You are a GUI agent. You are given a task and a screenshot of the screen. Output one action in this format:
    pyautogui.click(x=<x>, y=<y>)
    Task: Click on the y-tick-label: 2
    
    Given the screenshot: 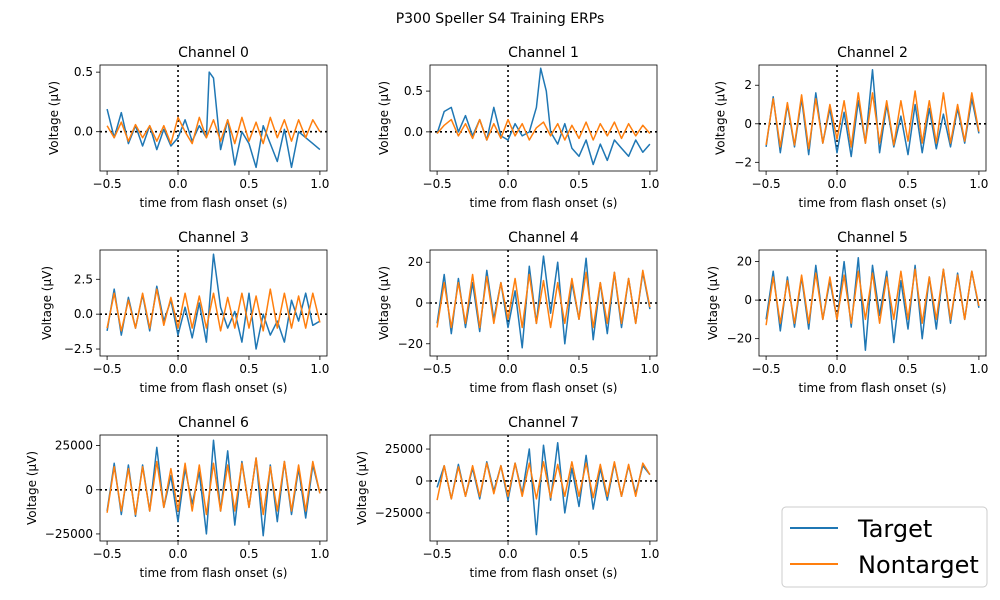 What is the action you would take?
    pyautogui.click(x=748, y=85)
    